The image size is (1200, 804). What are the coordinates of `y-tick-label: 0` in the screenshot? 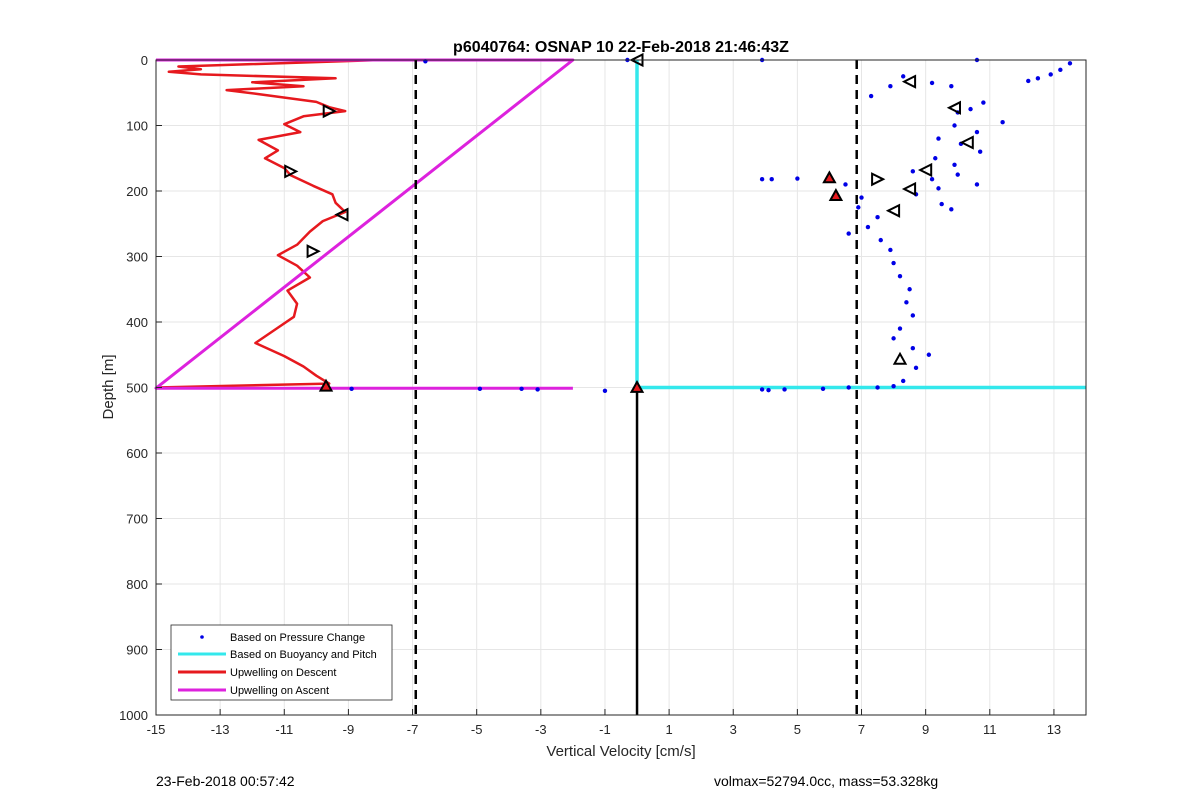 It's located at (144, 60).